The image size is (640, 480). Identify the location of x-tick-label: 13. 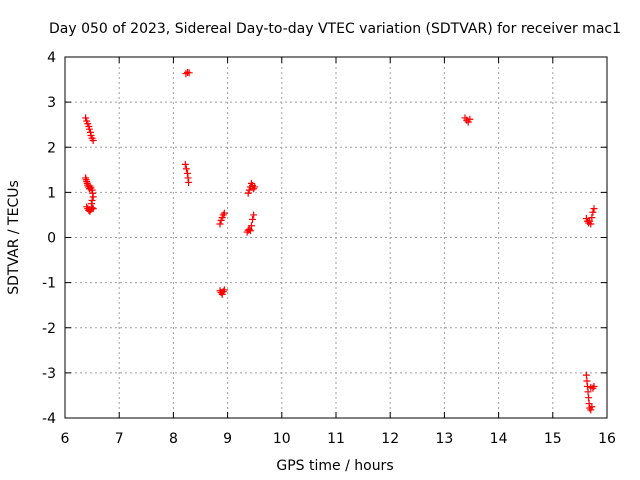
(444, 439).